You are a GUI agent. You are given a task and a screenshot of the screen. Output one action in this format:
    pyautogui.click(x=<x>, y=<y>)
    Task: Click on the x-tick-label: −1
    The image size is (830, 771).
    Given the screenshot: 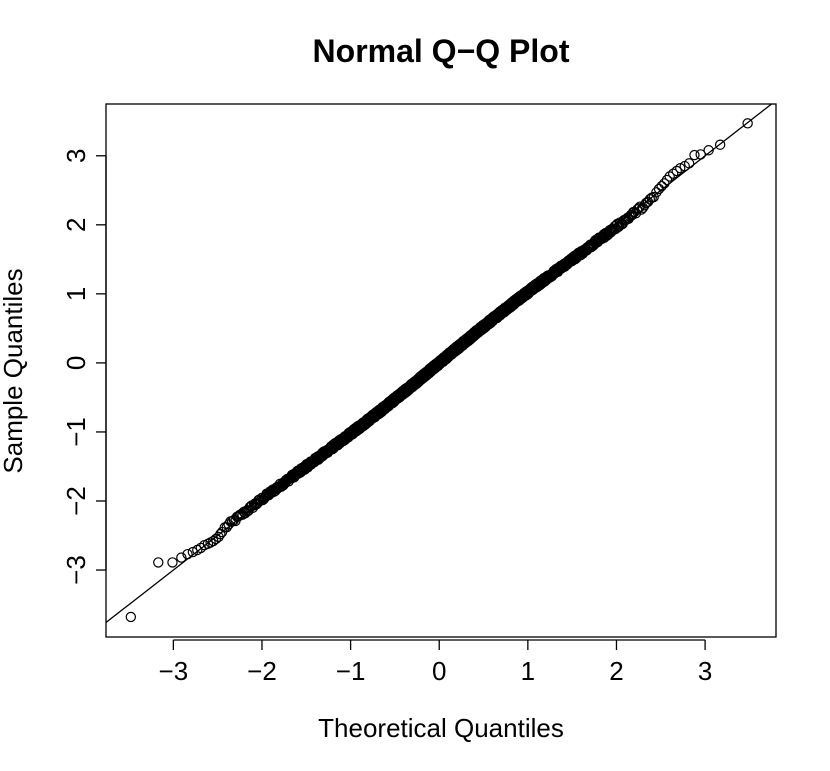 What is the action you would take?
    pyautogui.click(x=351, y=671)
    